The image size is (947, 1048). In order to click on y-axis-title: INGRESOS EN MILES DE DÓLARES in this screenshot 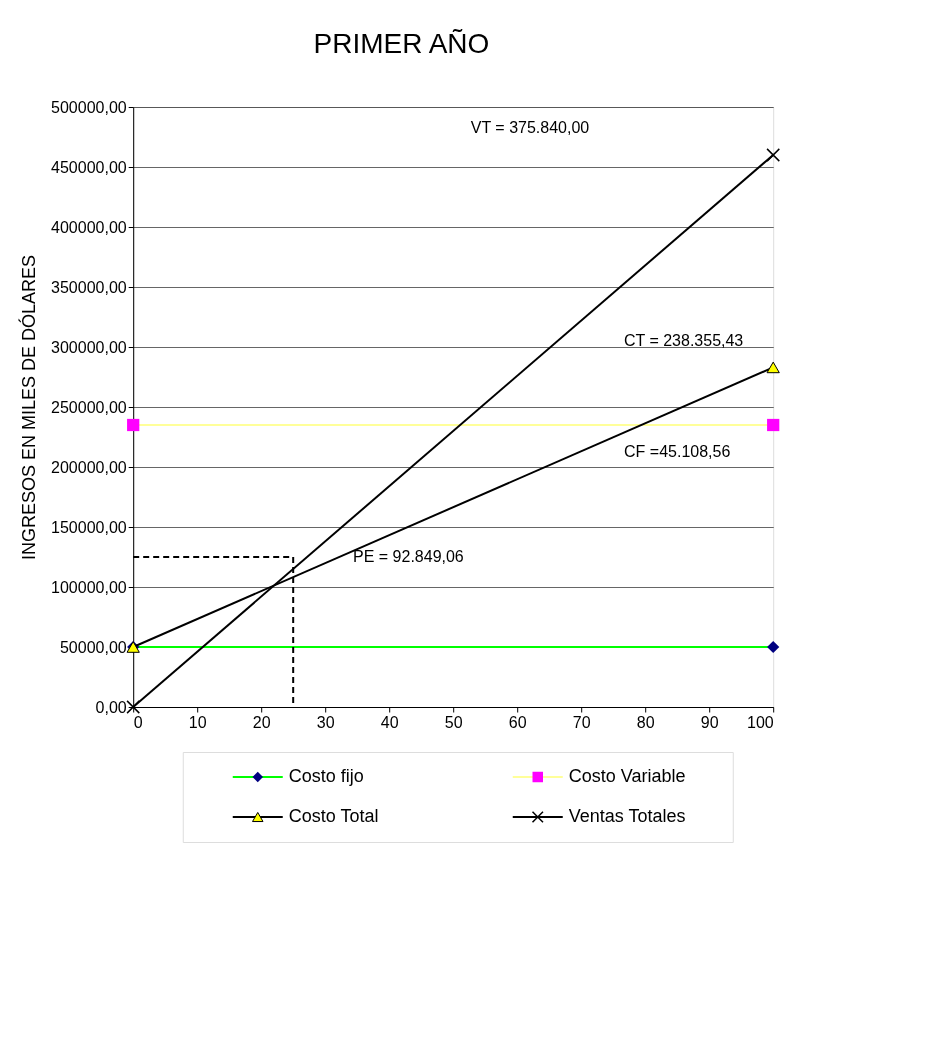, I will do `click(29, 407)`.